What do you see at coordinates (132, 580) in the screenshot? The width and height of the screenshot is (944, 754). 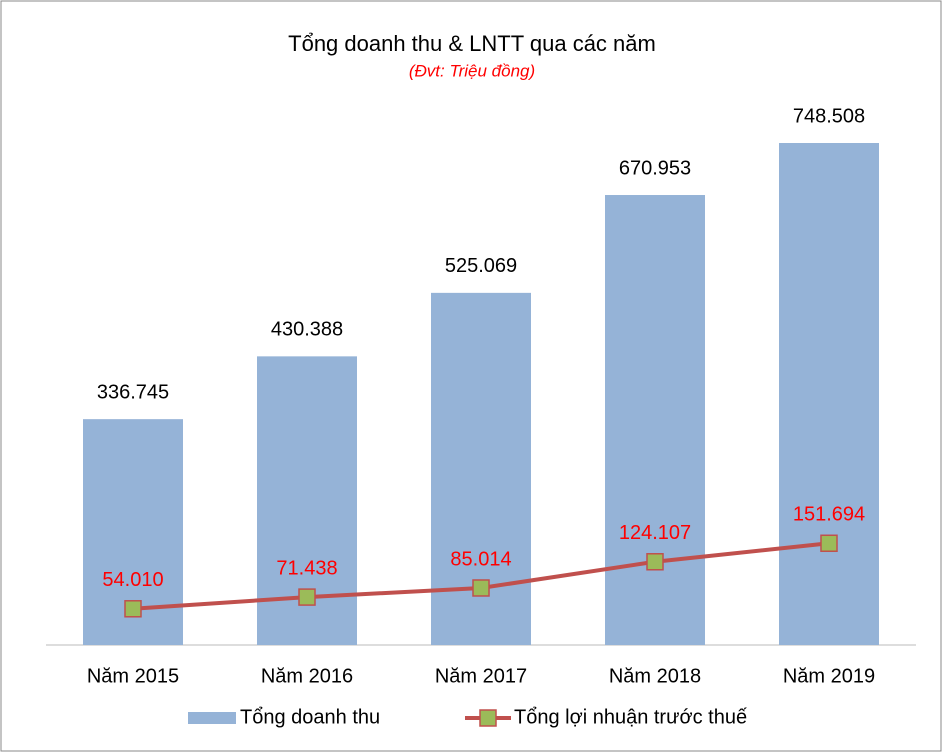 I see `line-value-label: 54.010` at bounding box center [132, 580].